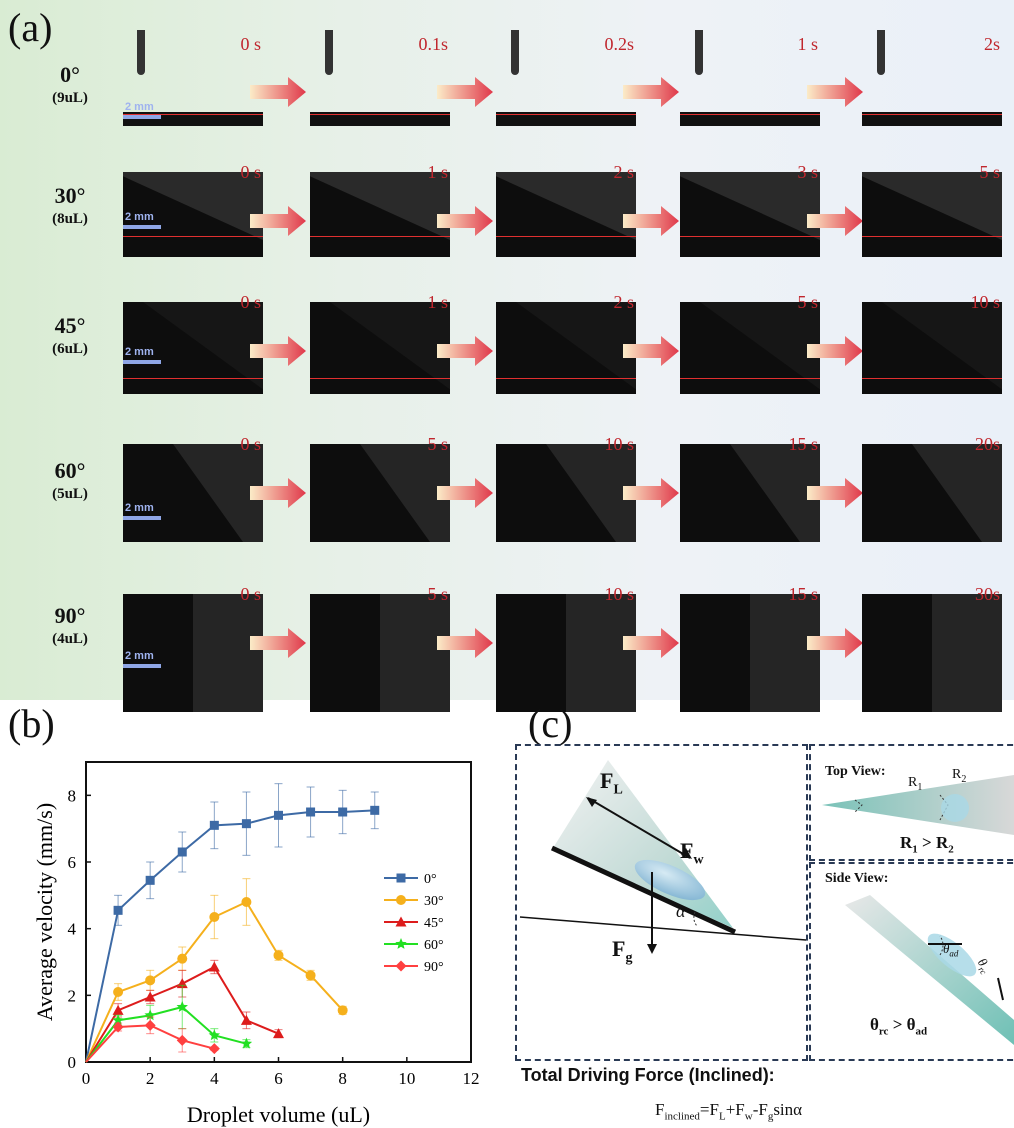  I want to click on legend-label: 30°, so click(434, 901).